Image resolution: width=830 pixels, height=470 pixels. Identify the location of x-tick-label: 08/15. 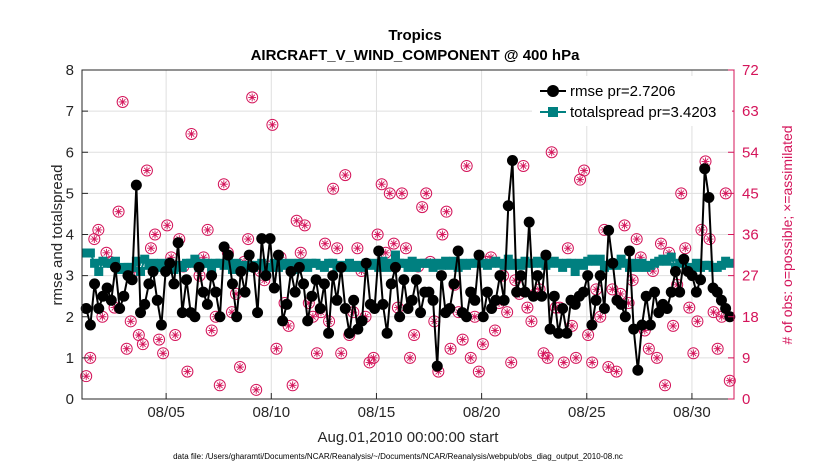
(377, 412).